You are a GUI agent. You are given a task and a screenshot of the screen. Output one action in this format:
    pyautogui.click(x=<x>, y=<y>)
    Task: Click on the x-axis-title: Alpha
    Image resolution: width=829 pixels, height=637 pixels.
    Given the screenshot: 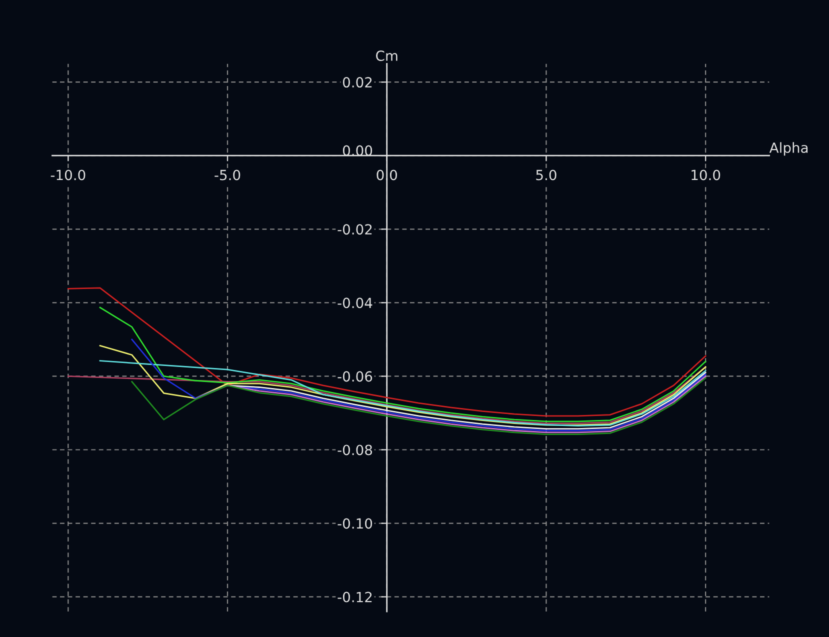 What is the action you would take?
    pyautogui.click(x=788, y=149)
    